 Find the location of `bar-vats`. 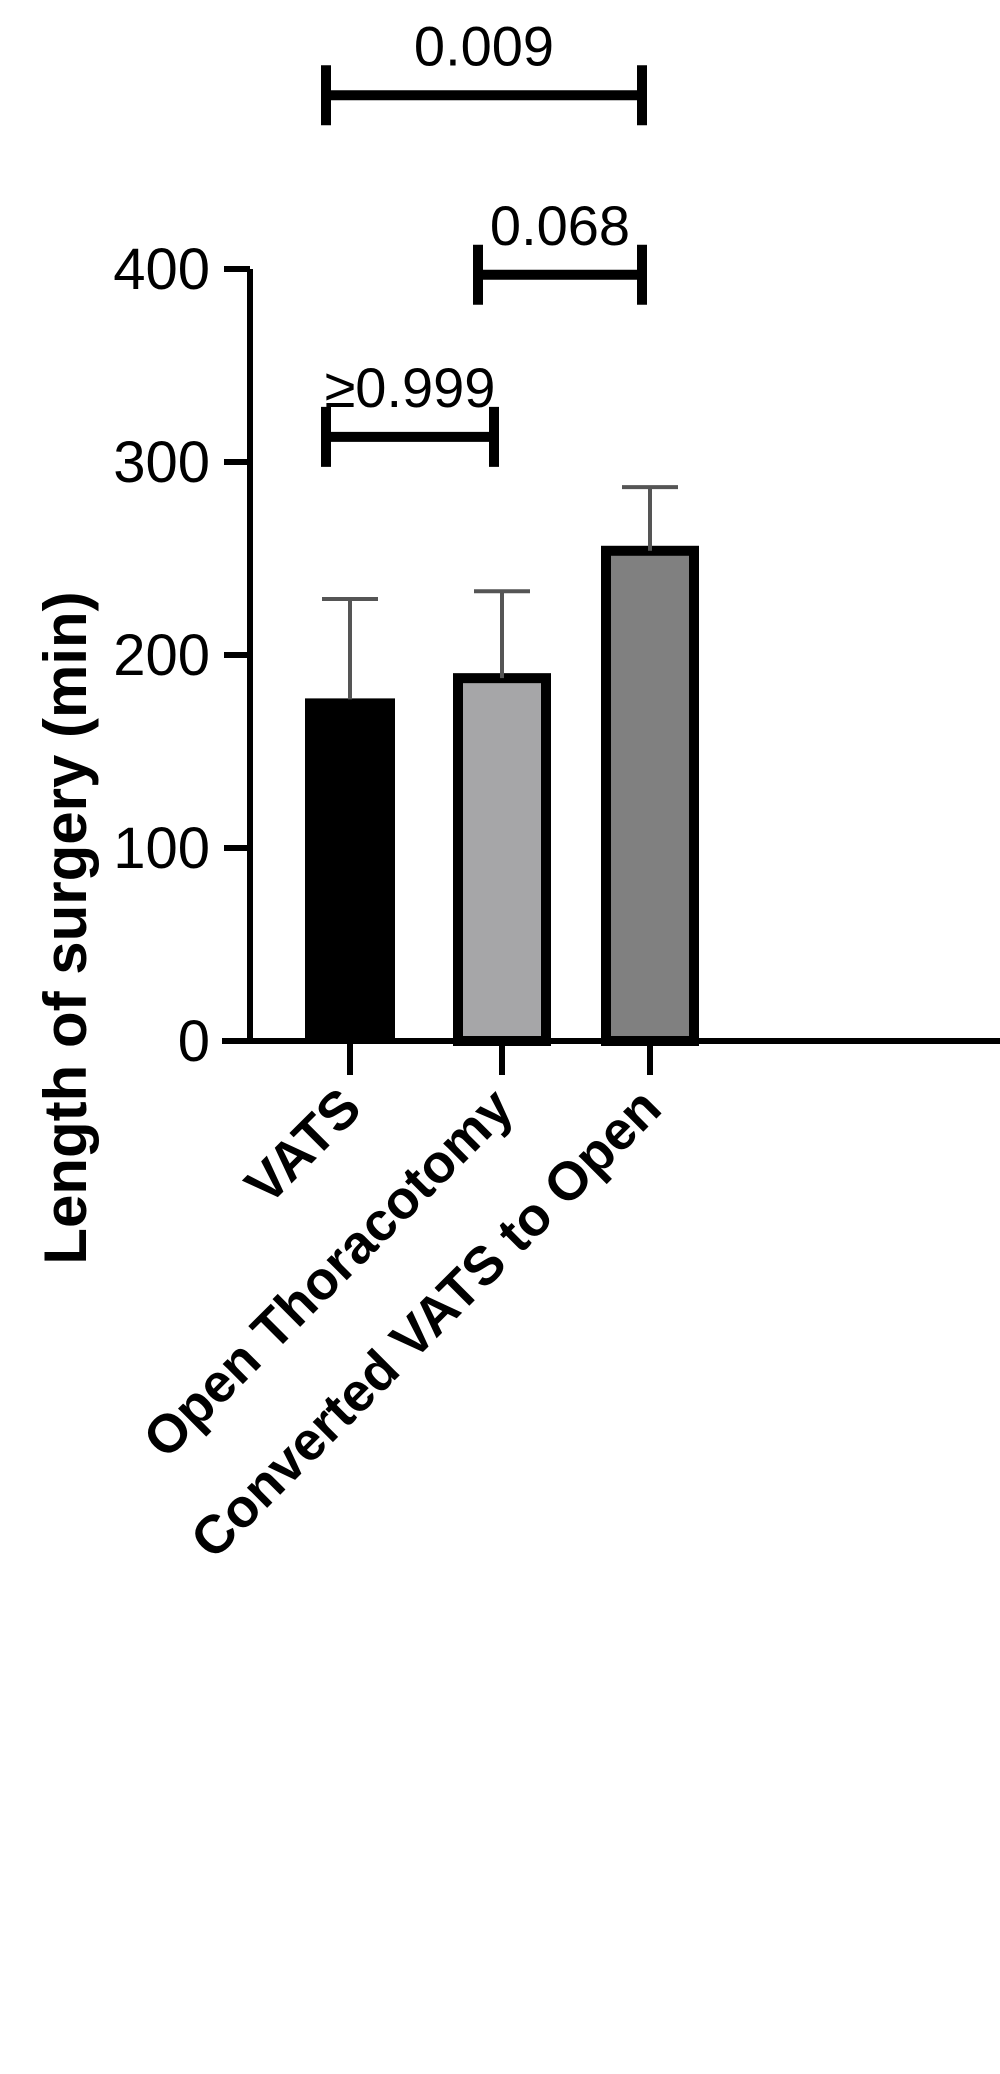

bar-vats is located at coordinates (350, 870).